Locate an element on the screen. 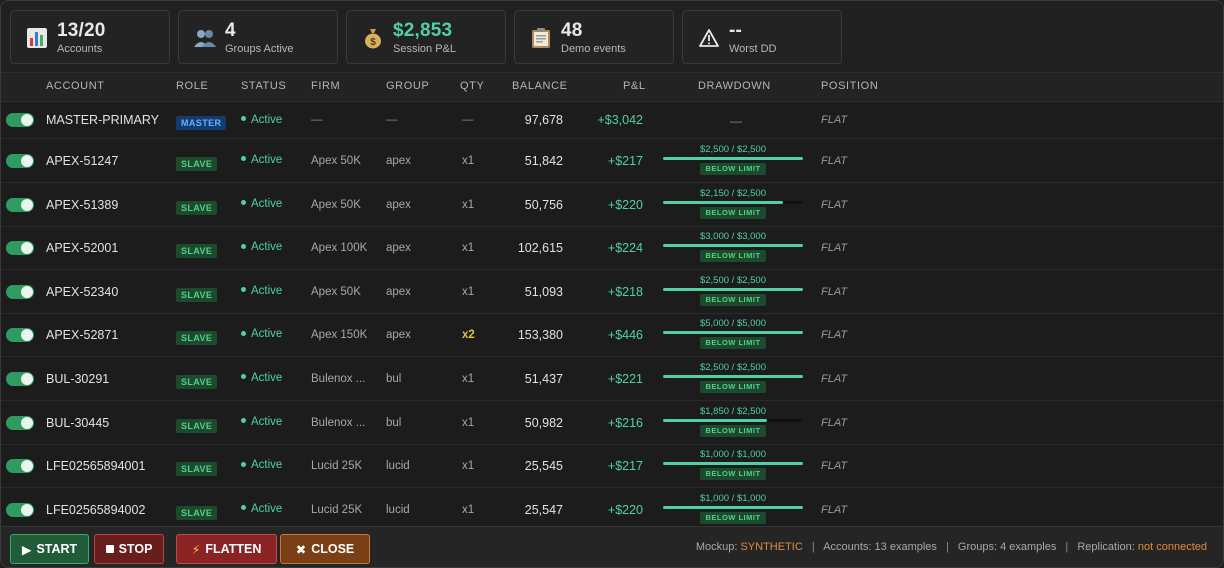  col-position: POSITION is located at coordinates (850, 86).